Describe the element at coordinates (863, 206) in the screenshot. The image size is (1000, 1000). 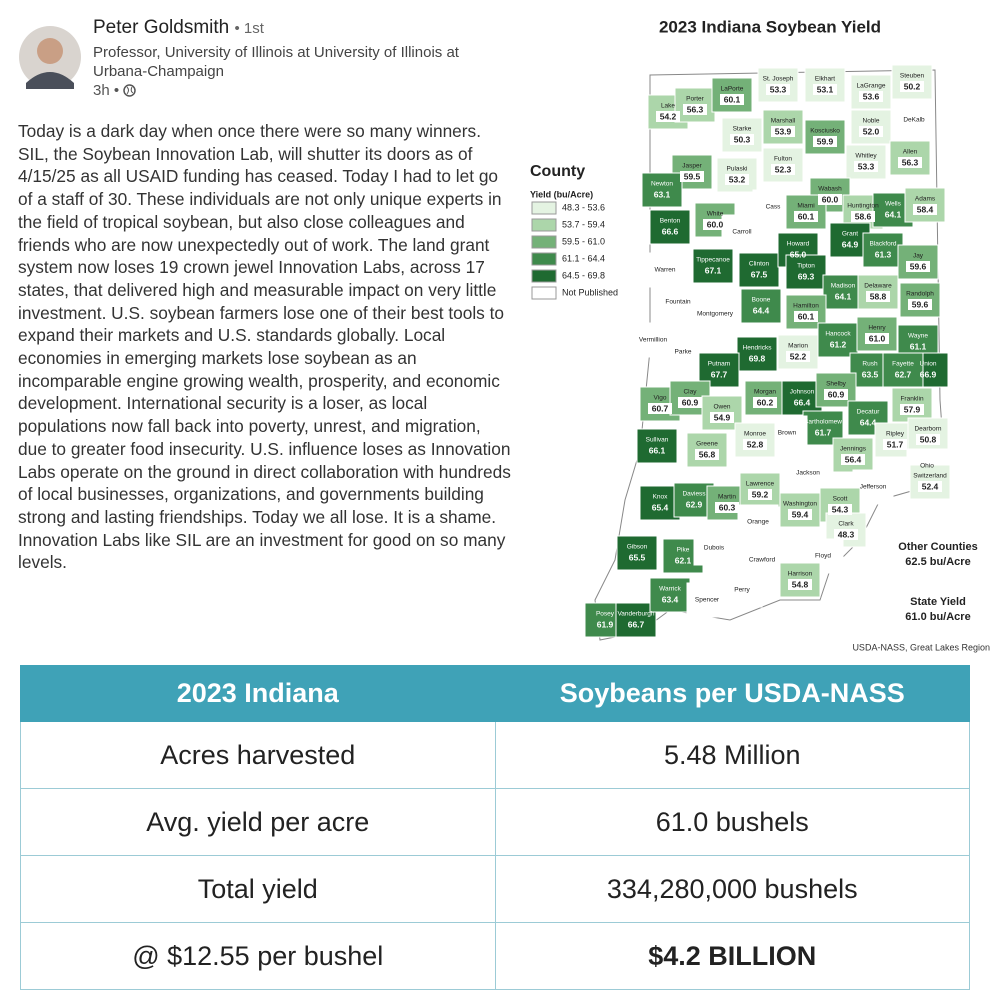
I see `county-name: Huntington` at that location.